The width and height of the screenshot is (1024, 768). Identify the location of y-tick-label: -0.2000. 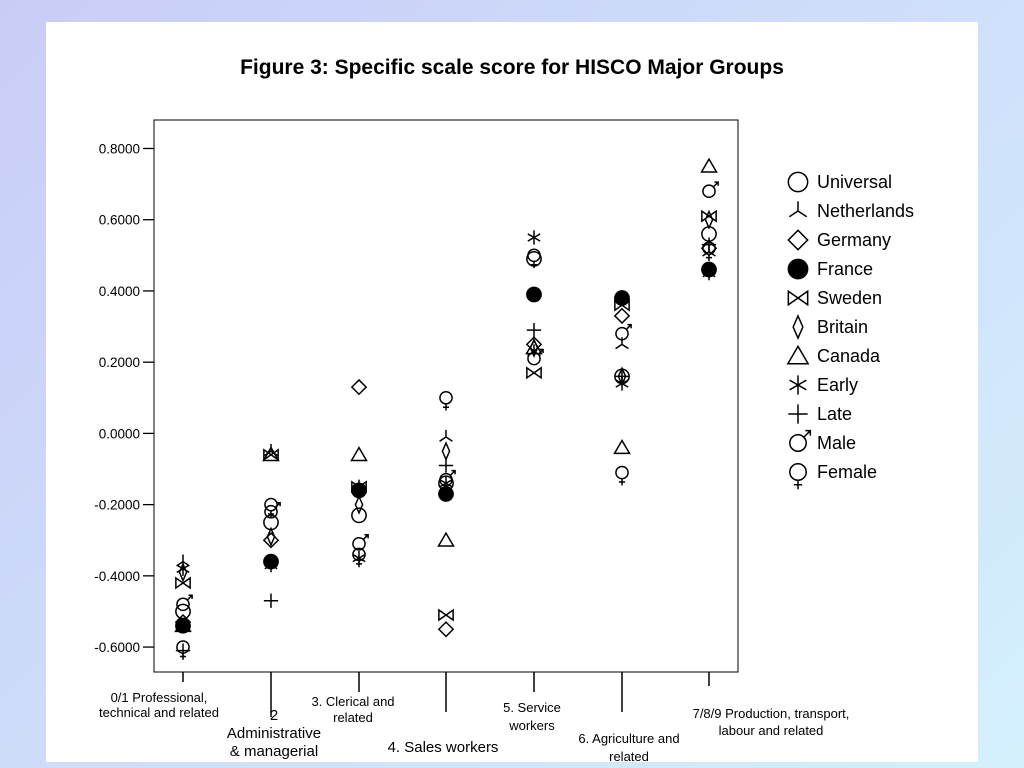
(117, 505).